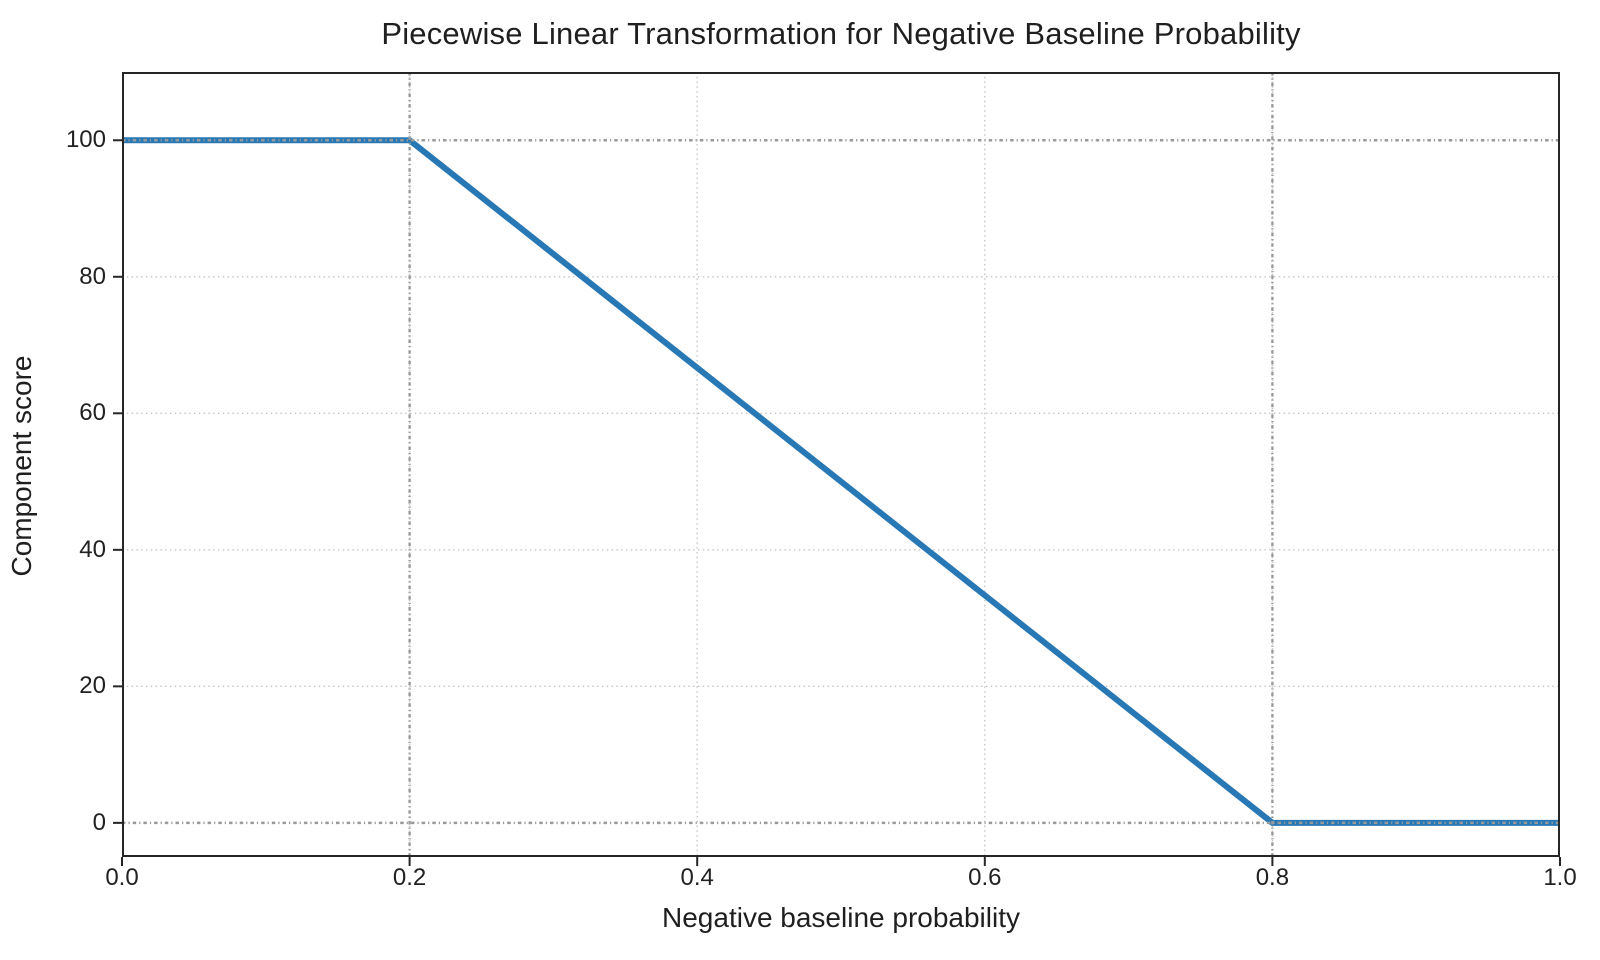 The width and height of the screenshot is (1600, 960). I want to click on y-tick-label: 20, so click(92, 686).